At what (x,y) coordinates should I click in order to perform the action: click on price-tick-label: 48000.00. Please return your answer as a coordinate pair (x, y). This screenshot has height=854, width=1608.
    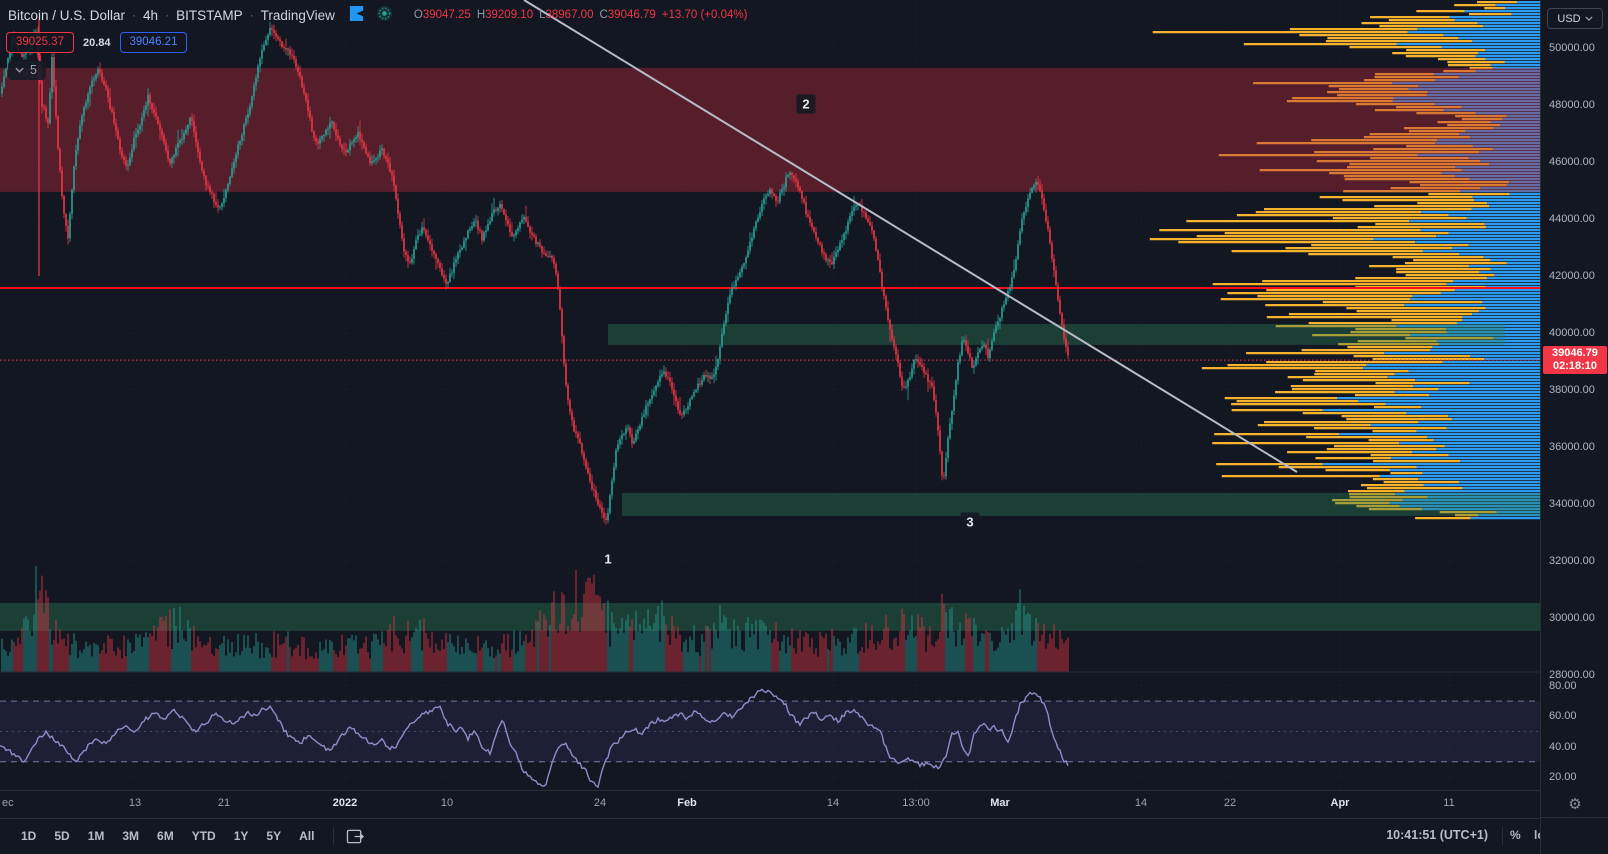
    Looking at the image, I should click on (1572, 104).